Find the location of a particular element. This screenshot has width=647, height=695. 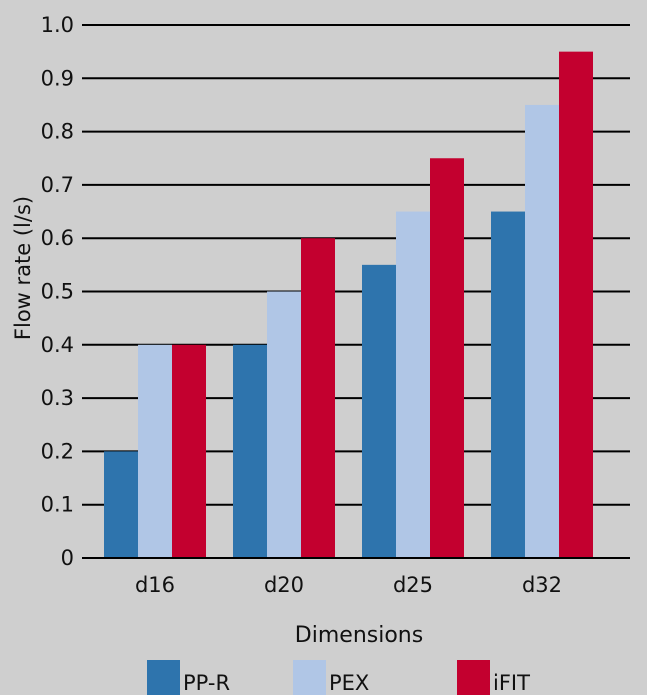

bar-ifit-d16 is located at coordinates (189, 451).